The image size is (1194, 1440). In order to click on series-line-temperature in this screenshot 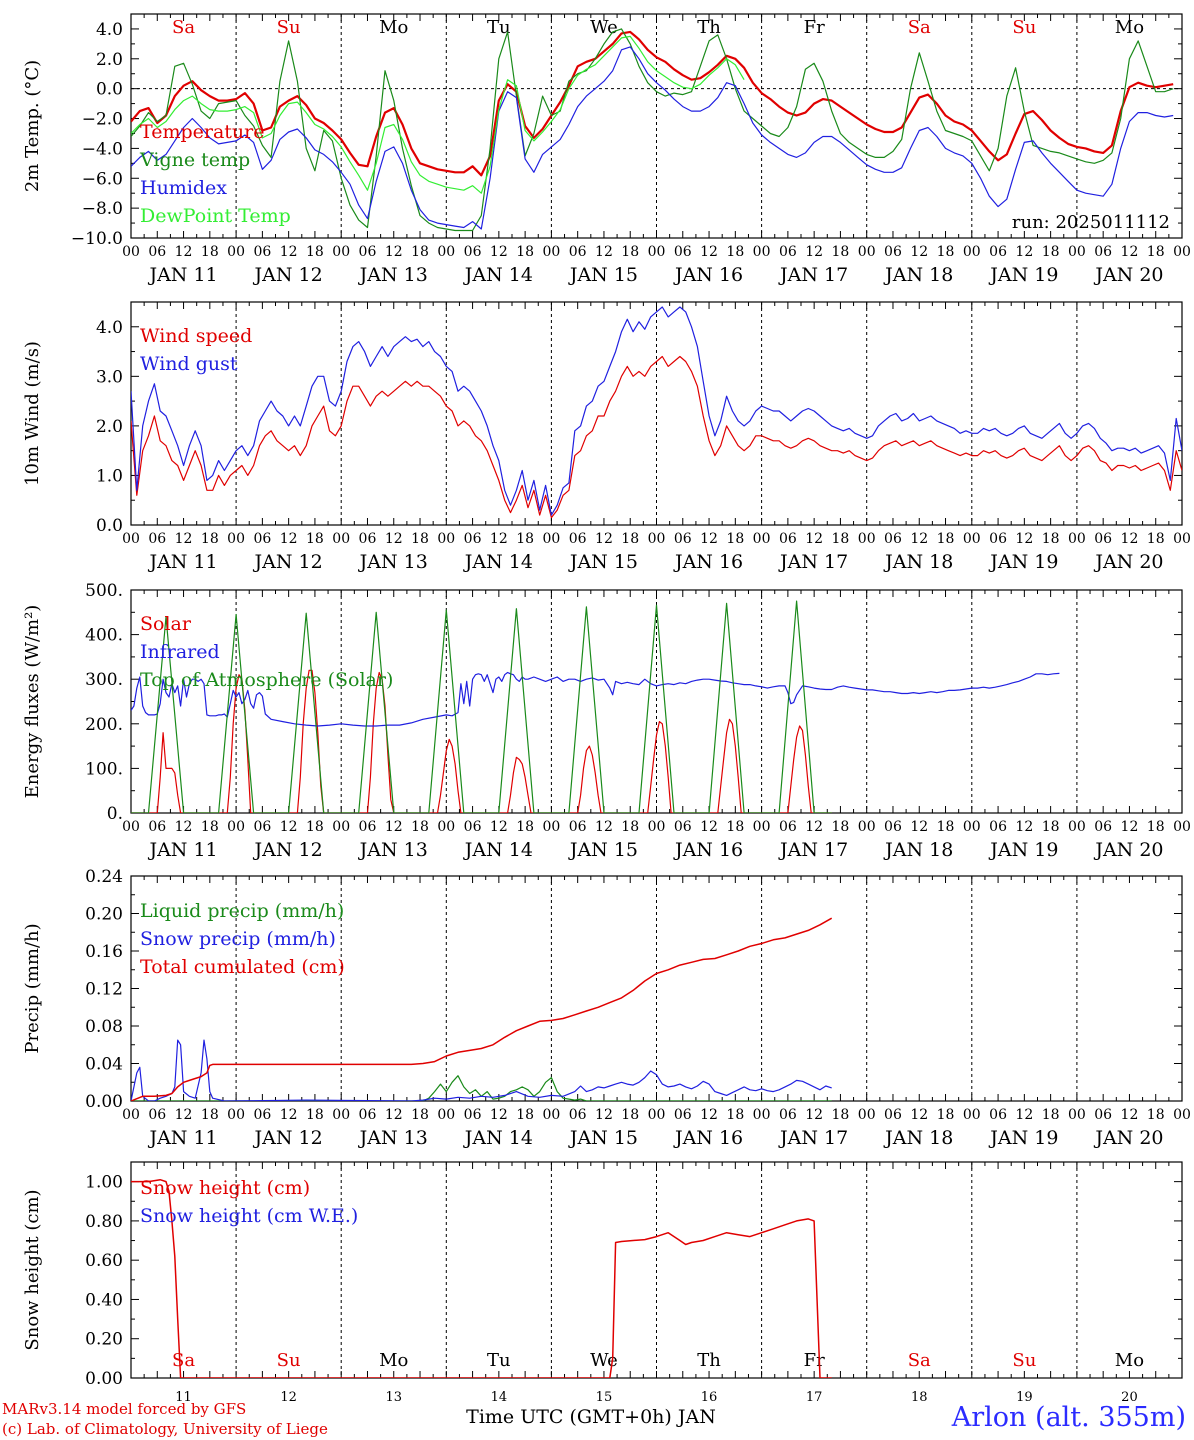, I will do `click(652, 103)`.